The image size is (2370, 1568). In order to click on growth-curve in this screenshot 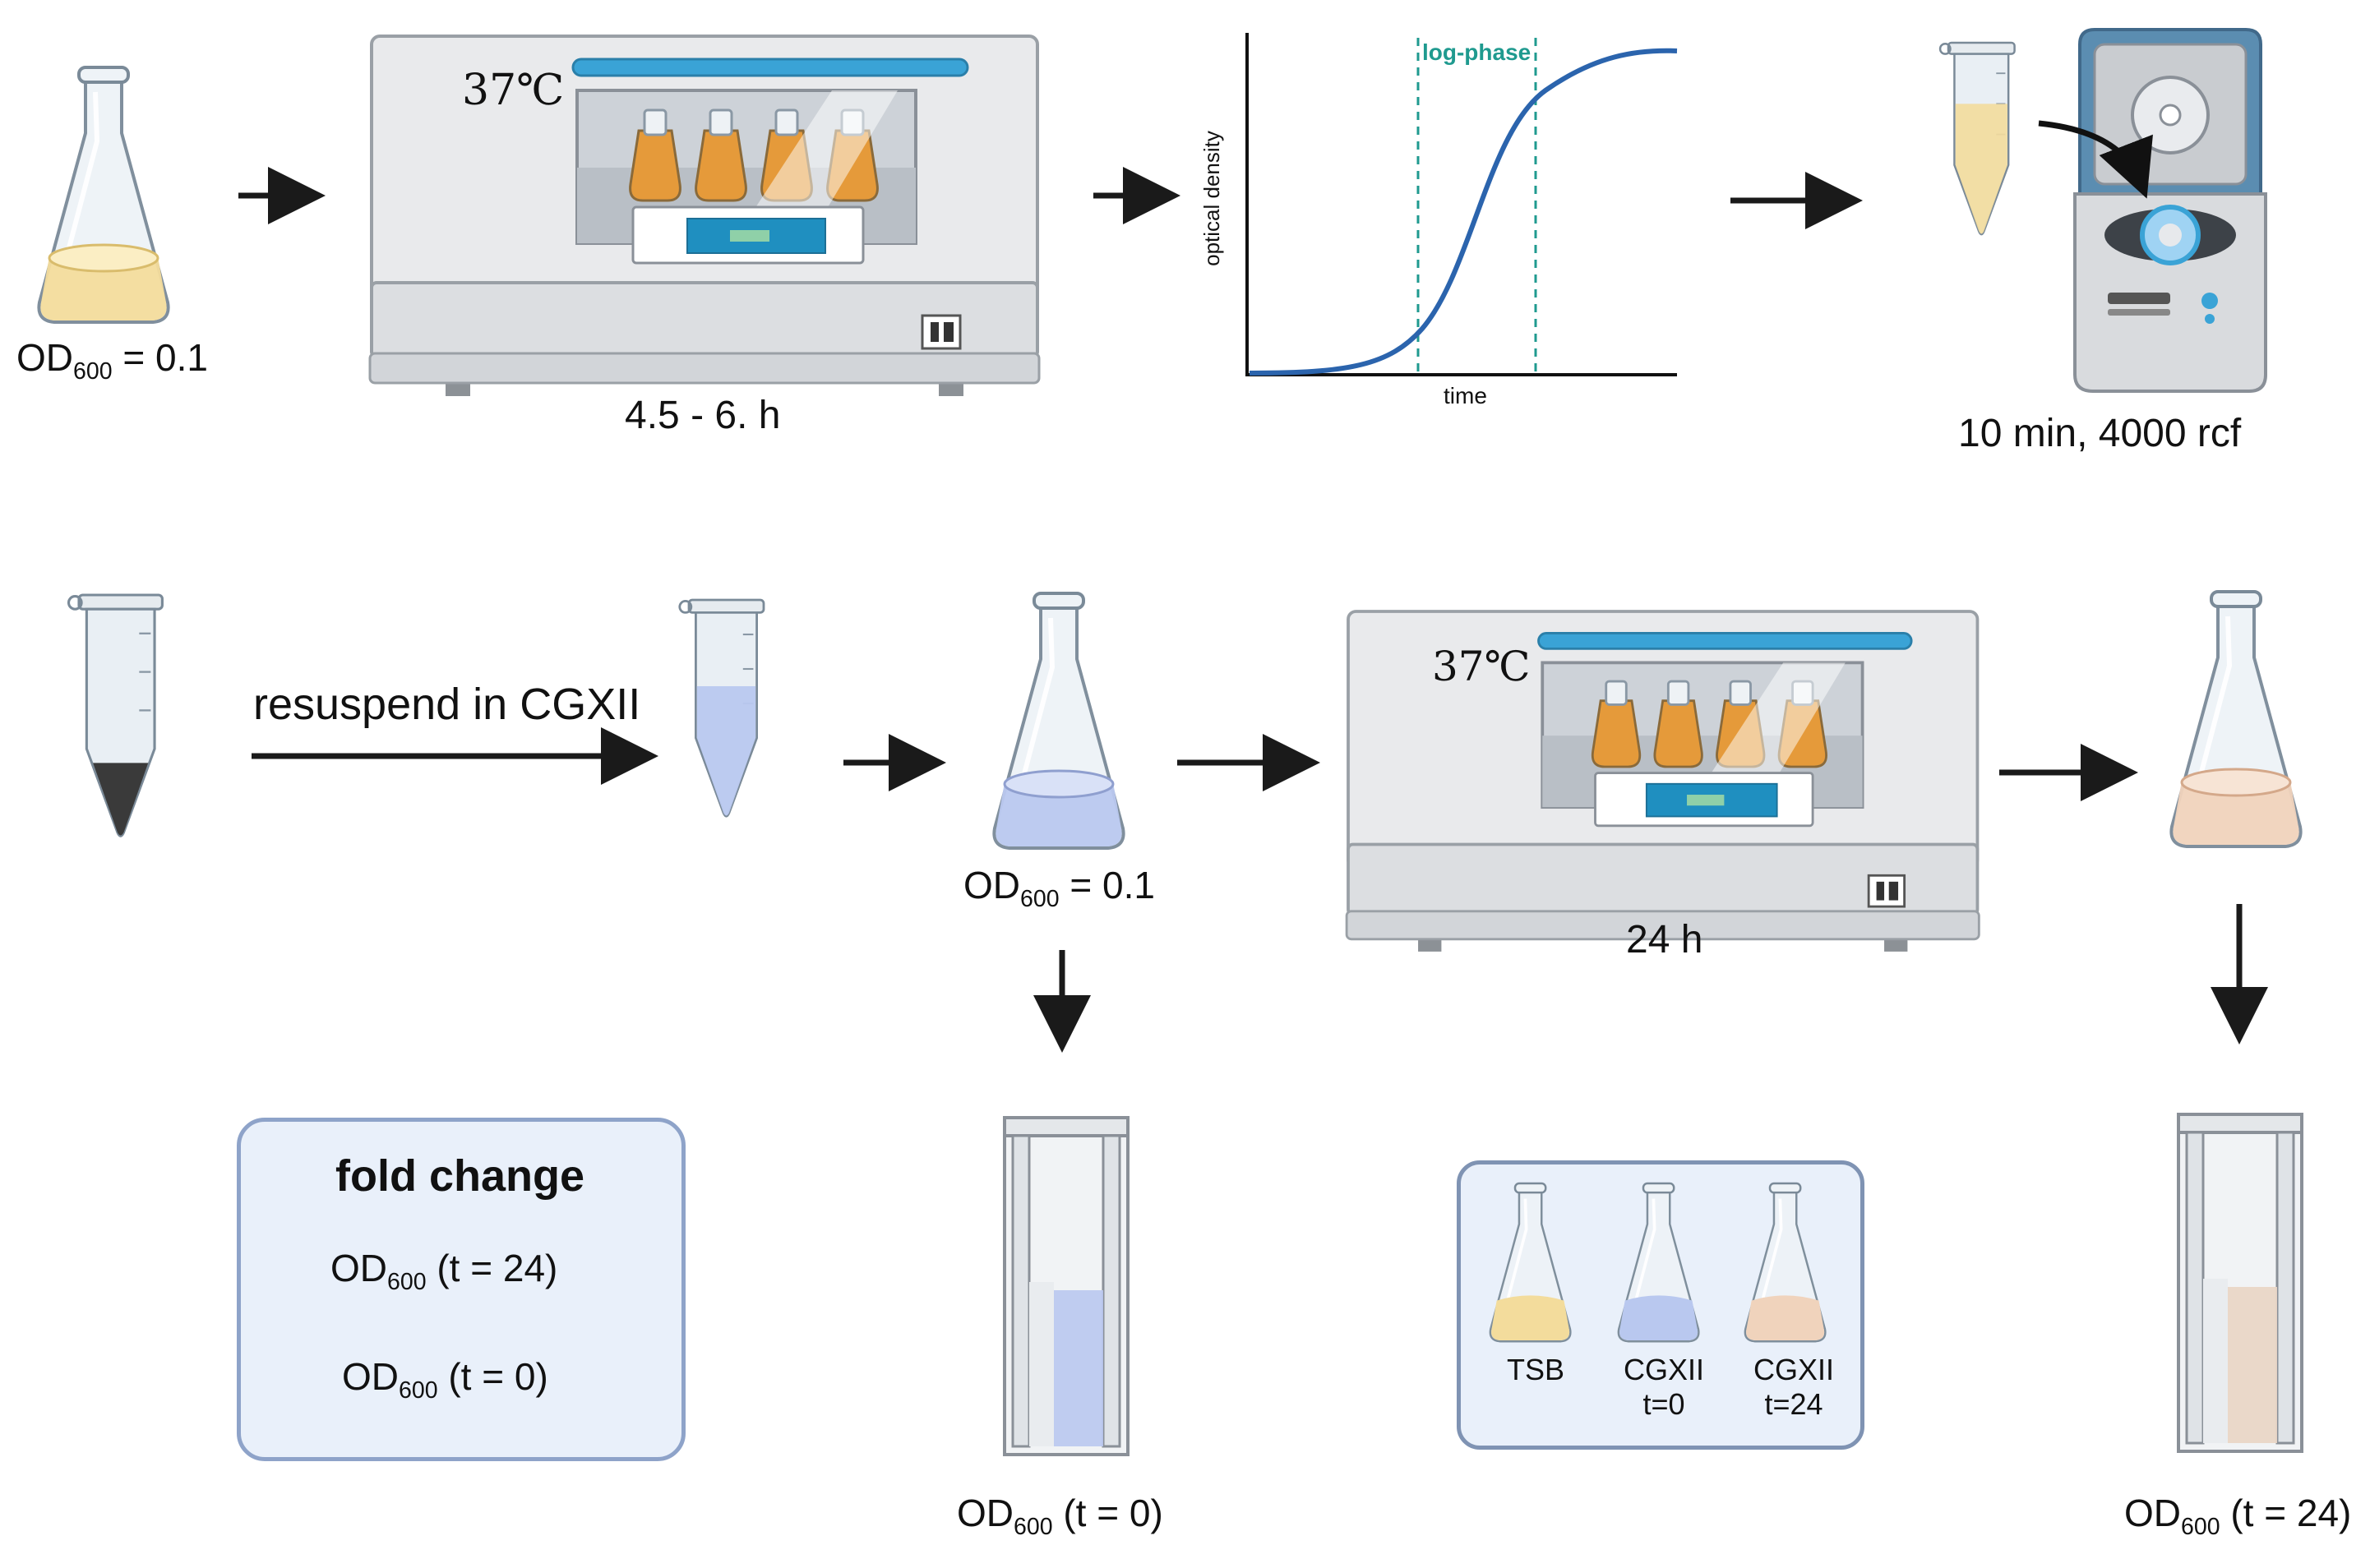, I will do `click(1463, 212)`.